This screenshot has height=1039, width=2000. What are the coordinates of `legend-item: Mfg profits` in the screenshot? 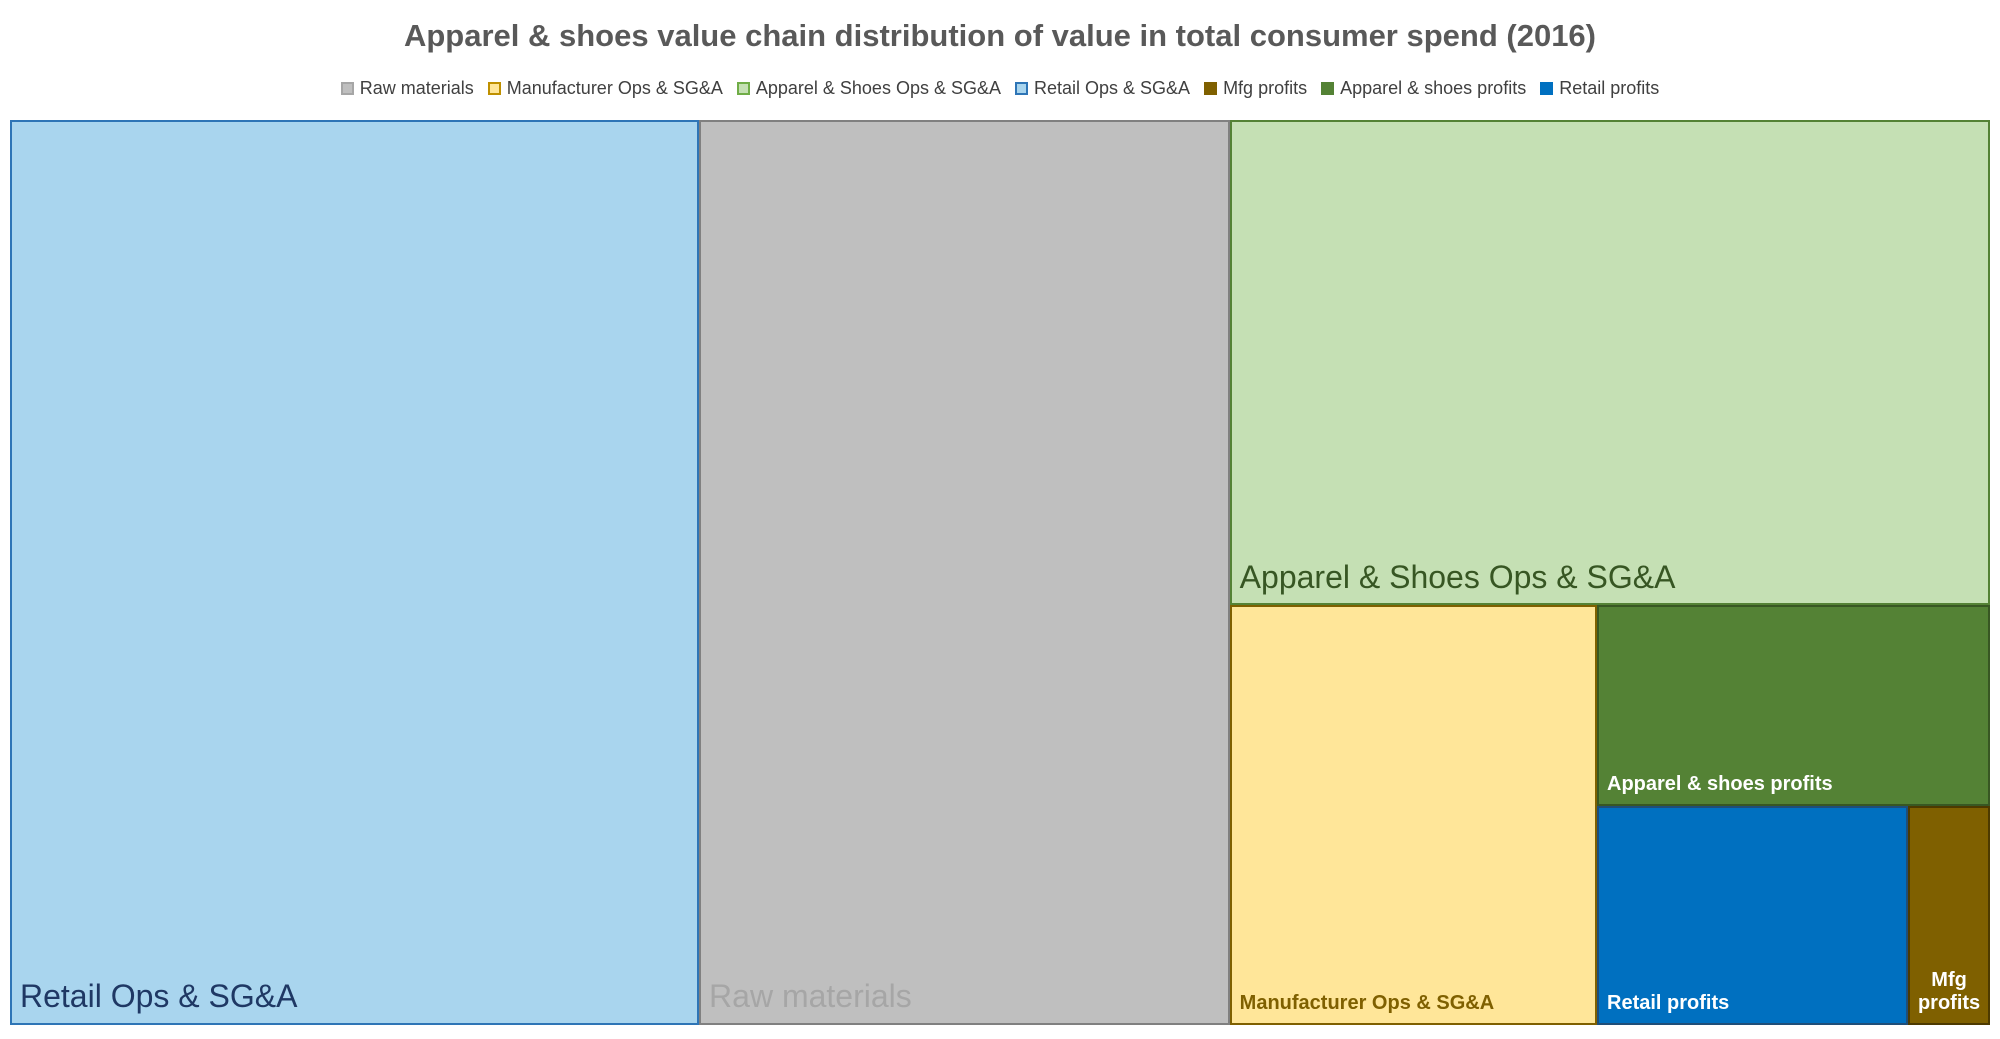 It's located at (1255, 88).